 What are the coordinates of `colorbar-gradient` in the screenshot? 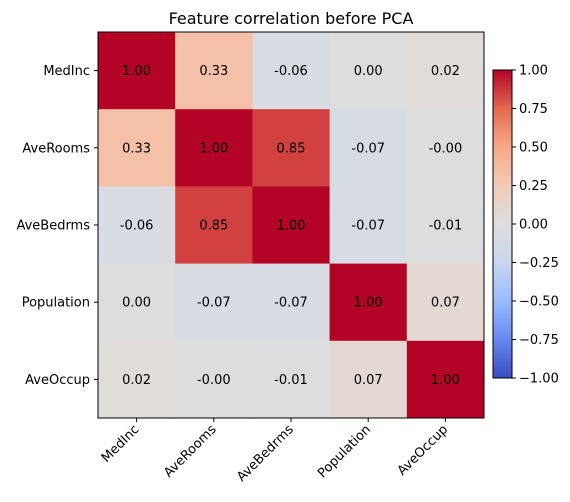 It's located at (502, 224).